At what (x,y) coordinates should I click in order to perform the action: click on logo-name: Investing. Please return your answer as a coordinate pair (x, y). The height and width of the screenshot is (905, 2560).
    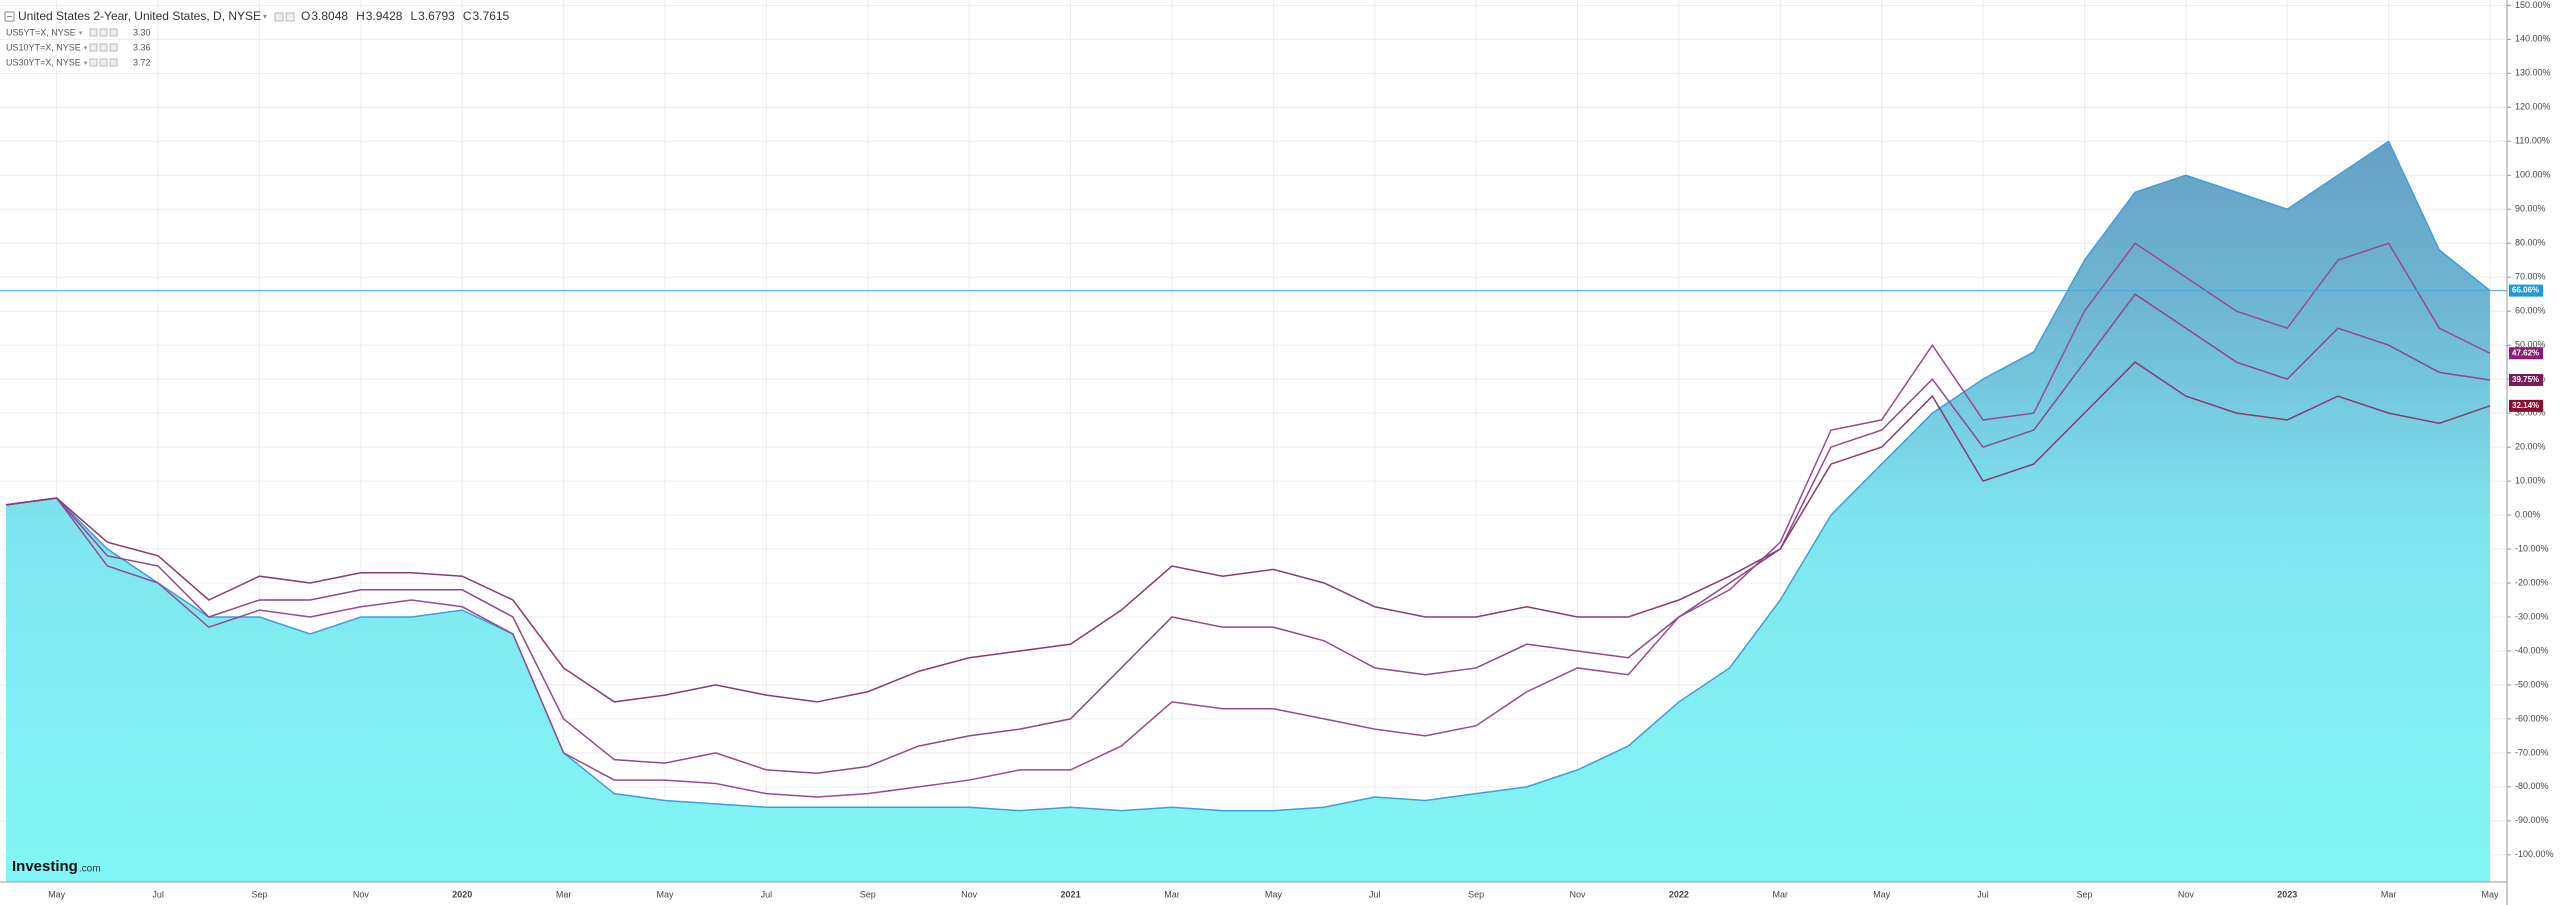
    Looking at the image, I should click on (45, 866).